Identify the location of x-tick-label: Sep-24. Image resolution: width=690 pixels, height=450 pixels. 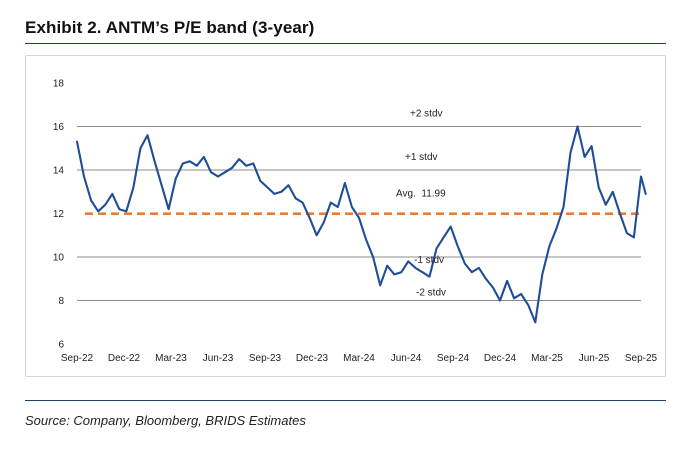
(453, 358).